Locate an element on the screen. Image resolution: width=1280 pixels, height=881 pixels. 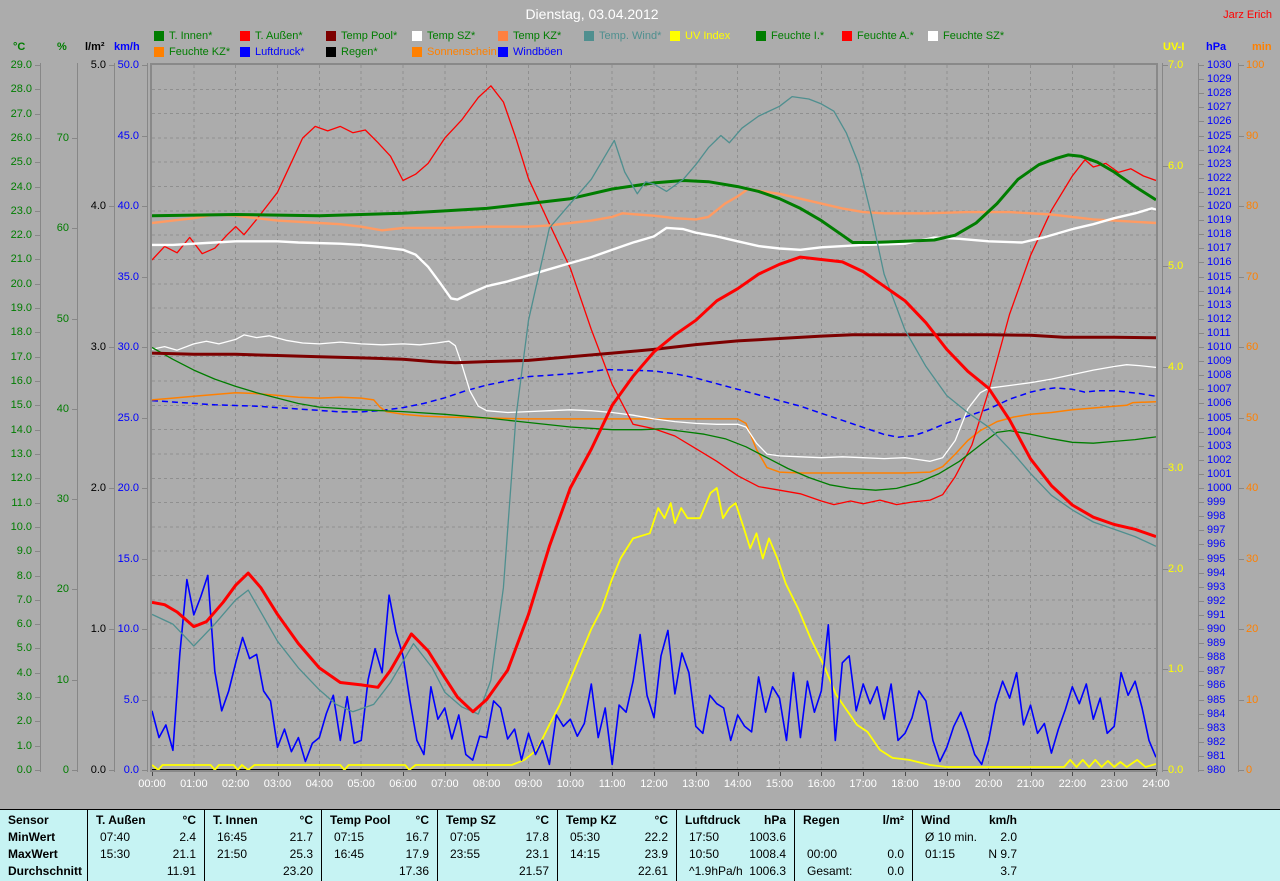
axis-tick-label: 1012 is located at coordinates (1219, 319).